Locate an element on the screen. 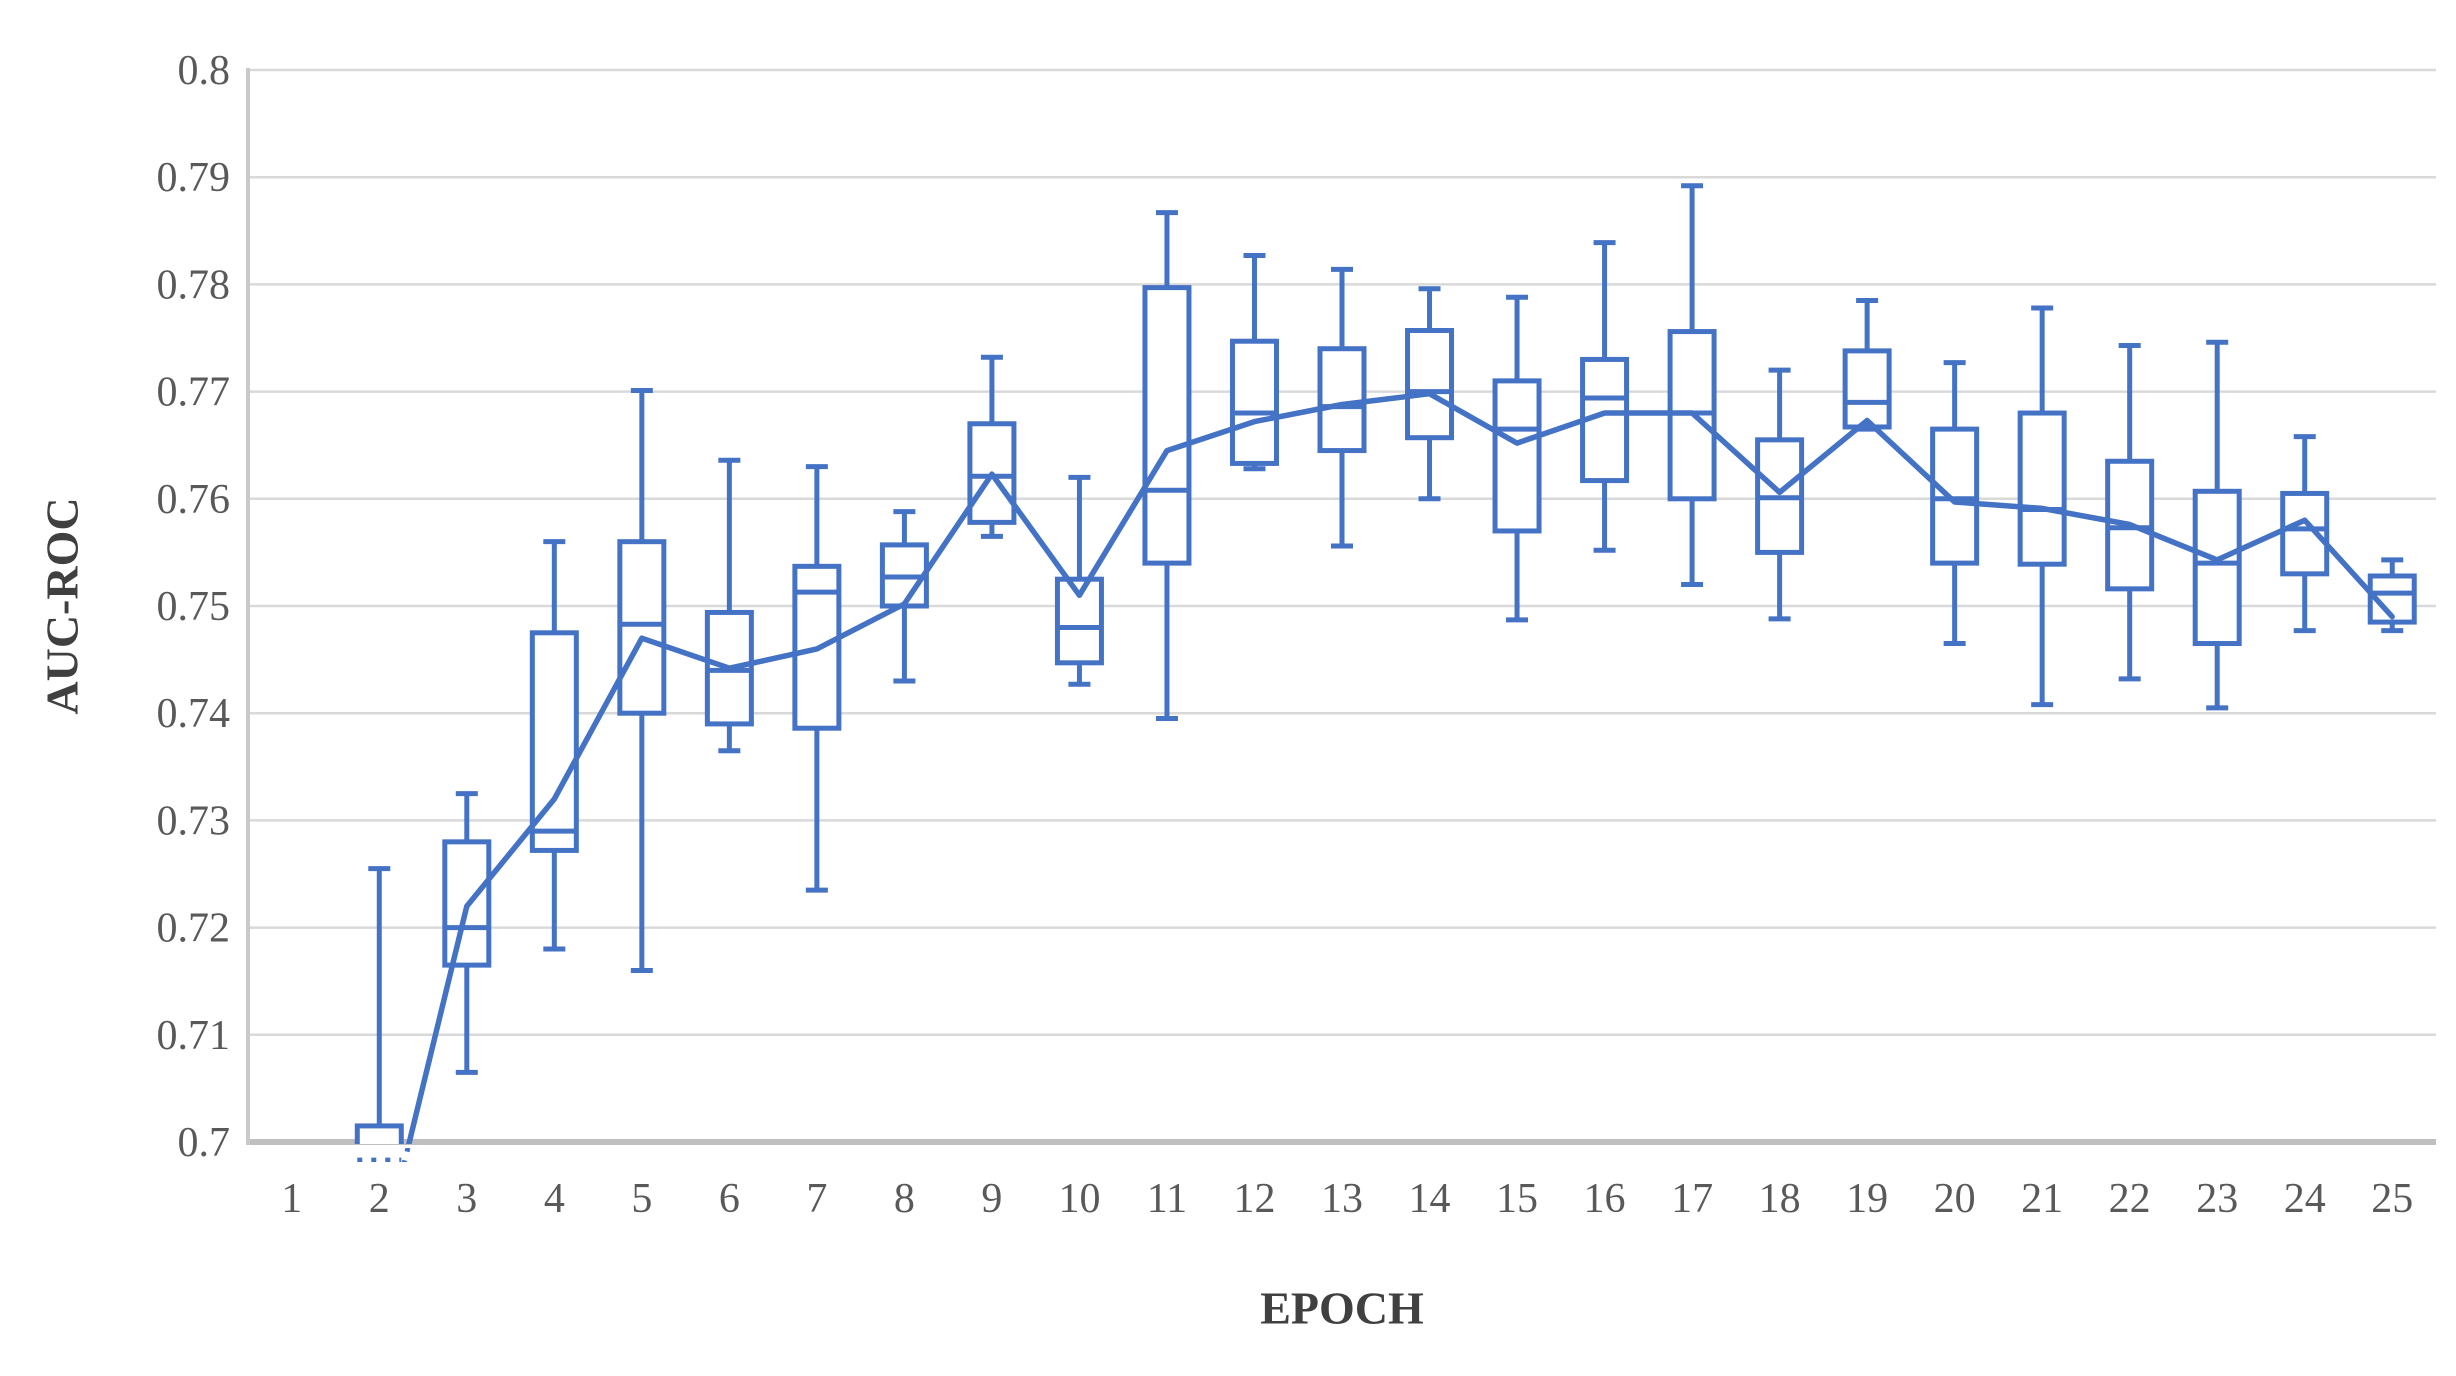 The width and height of the screenshot is (2456, 1376). x-tick-label: 20 is located at coordinates (1955, 1199).